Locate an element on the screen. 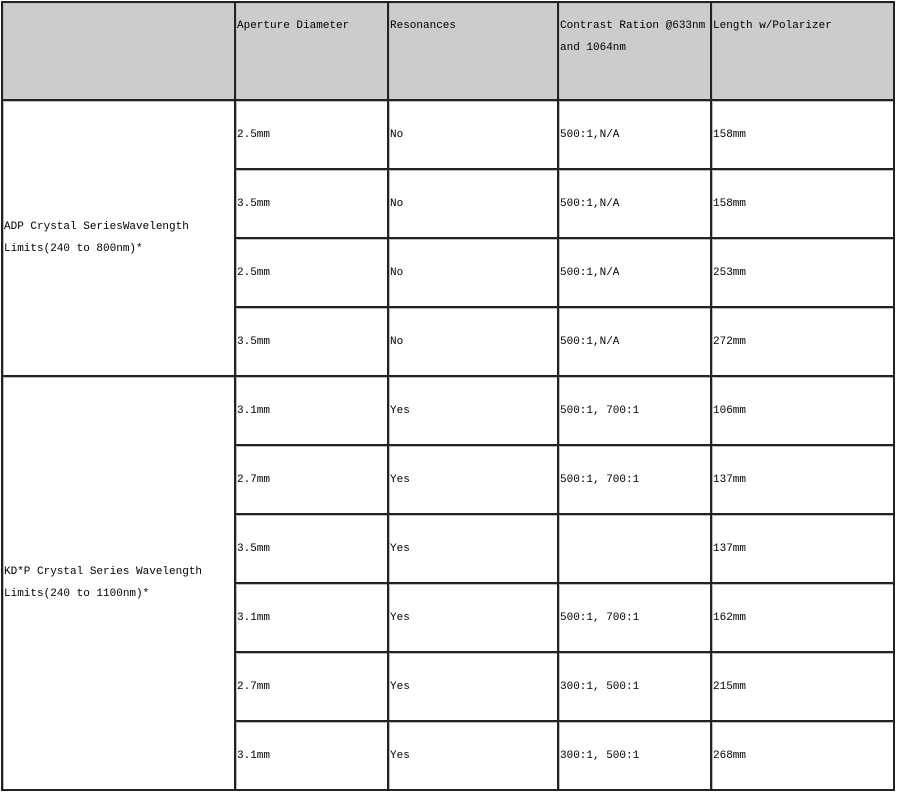 This screenshot has width=905, height=793. length-cell: 272mm is located at coordinates (802, 341).